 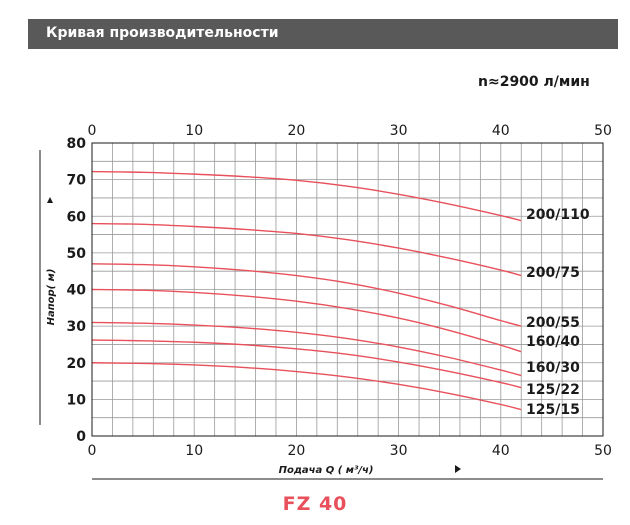 I want to click on x-tick-label-top: 0, so click(x=92, y=131).